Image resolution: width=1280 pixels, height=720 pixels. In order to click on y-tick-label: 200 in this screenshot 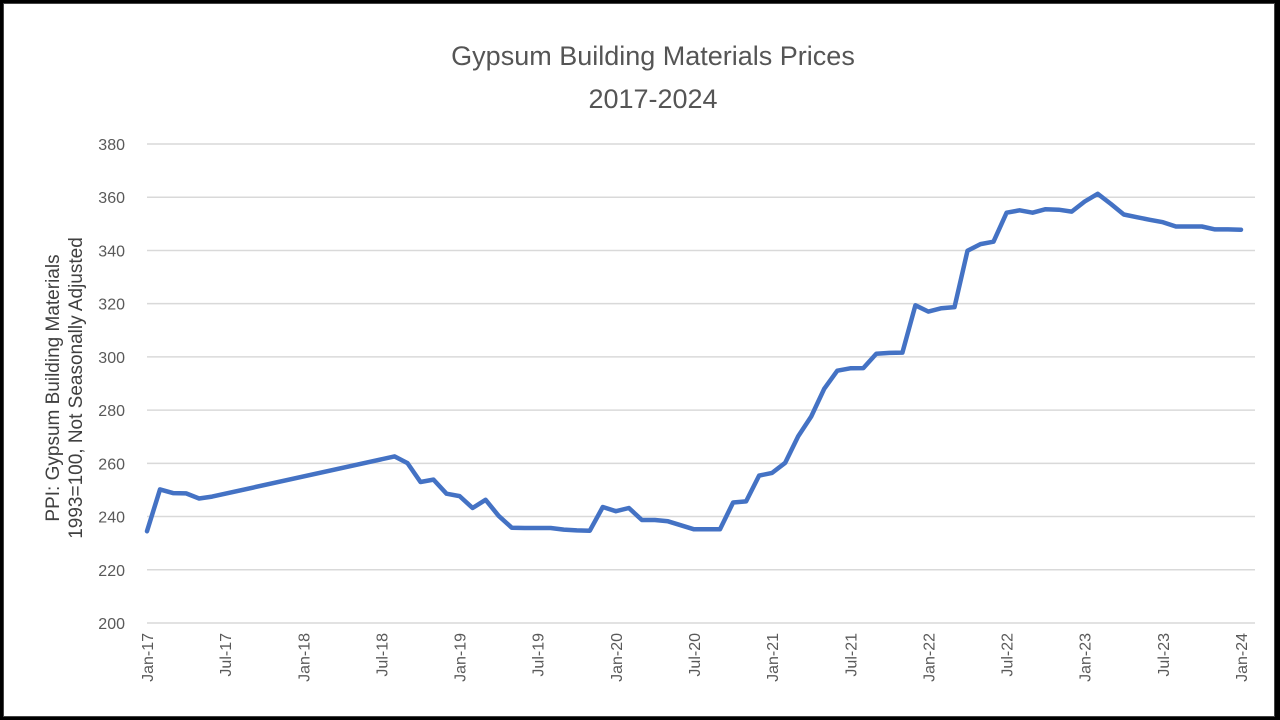, I will do `click(111, 624)`.